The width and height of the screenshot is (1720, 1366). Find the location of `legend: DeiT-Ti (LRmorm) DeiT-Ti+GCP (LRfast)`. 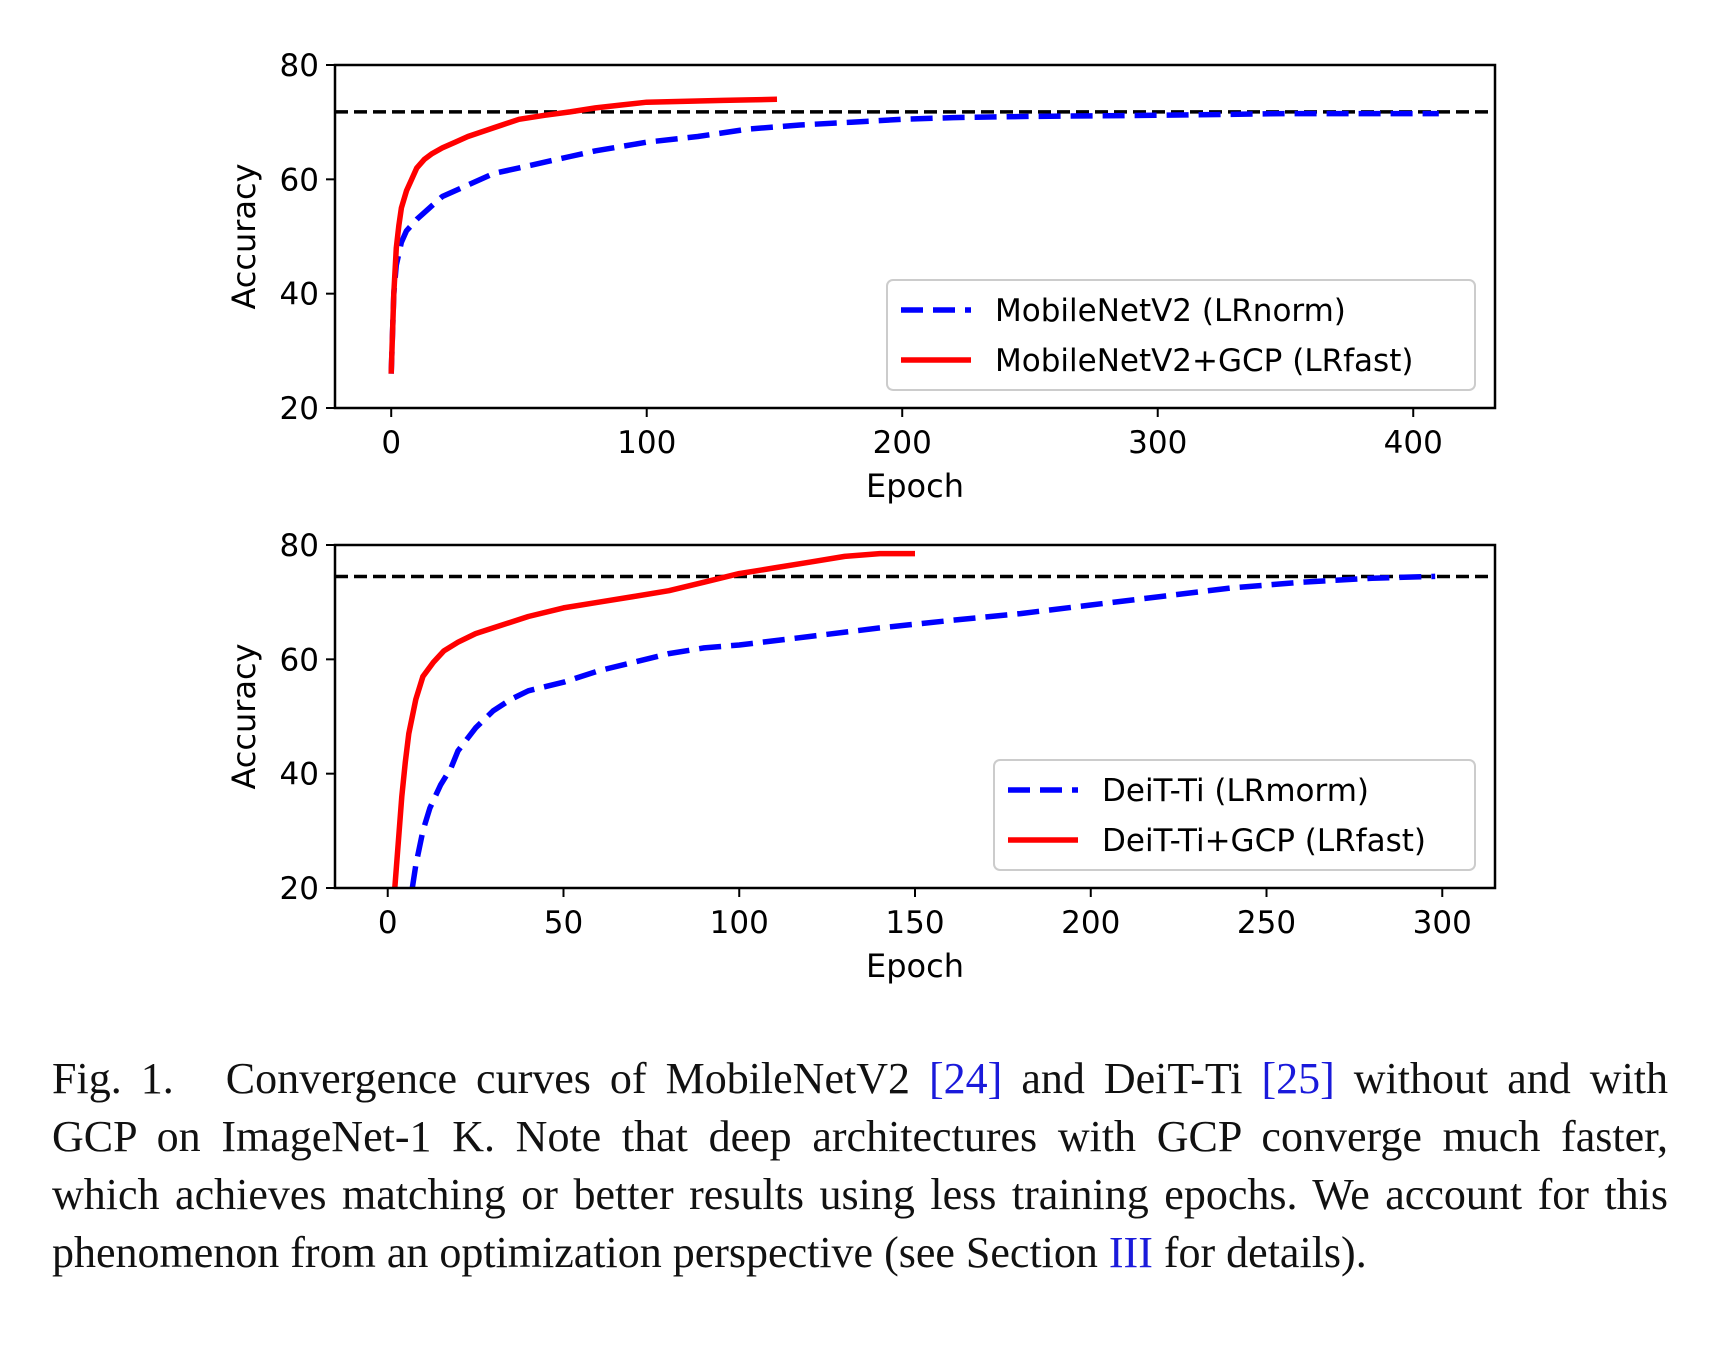

legend: DeiT-Ti (LRmorm) DeiT-Ti+GCP (LRfast) is located at coordinates (1234, 815).